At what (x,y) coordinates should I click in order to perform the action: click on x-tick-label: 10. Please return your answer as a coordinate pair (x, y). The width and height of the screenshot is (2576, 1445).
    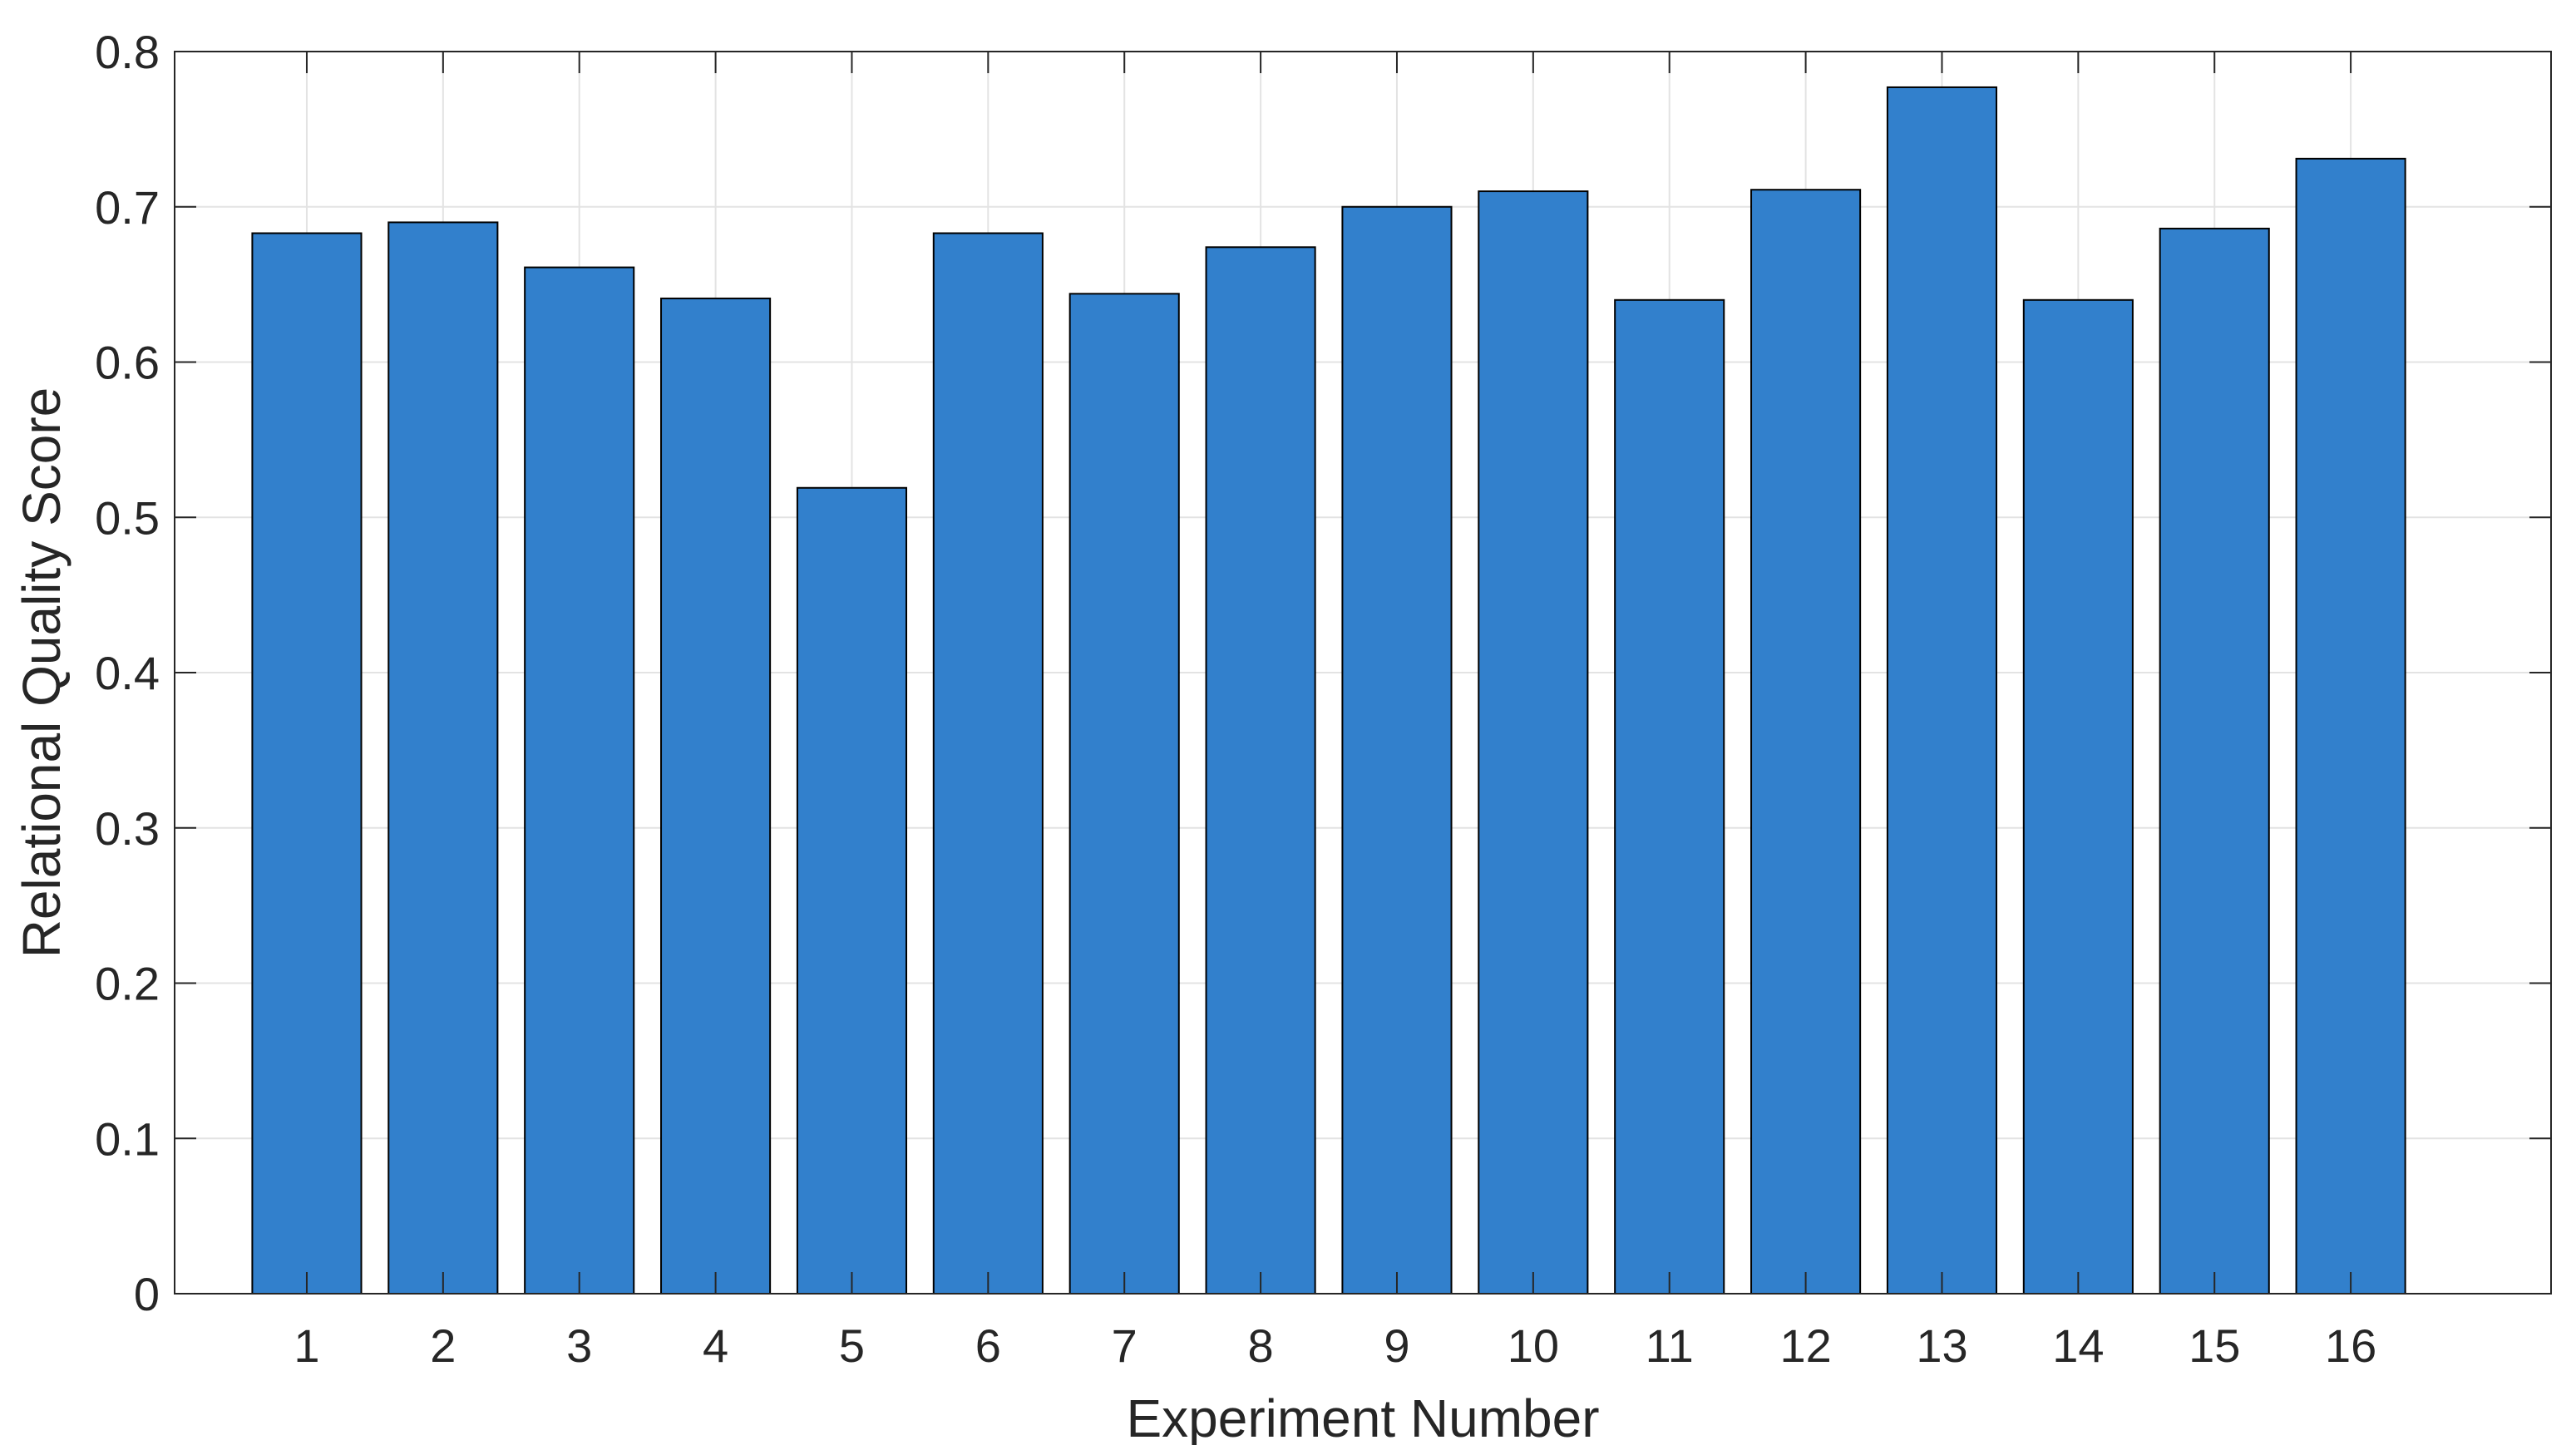
    Looking at the image, I should click on (1533, 1345).